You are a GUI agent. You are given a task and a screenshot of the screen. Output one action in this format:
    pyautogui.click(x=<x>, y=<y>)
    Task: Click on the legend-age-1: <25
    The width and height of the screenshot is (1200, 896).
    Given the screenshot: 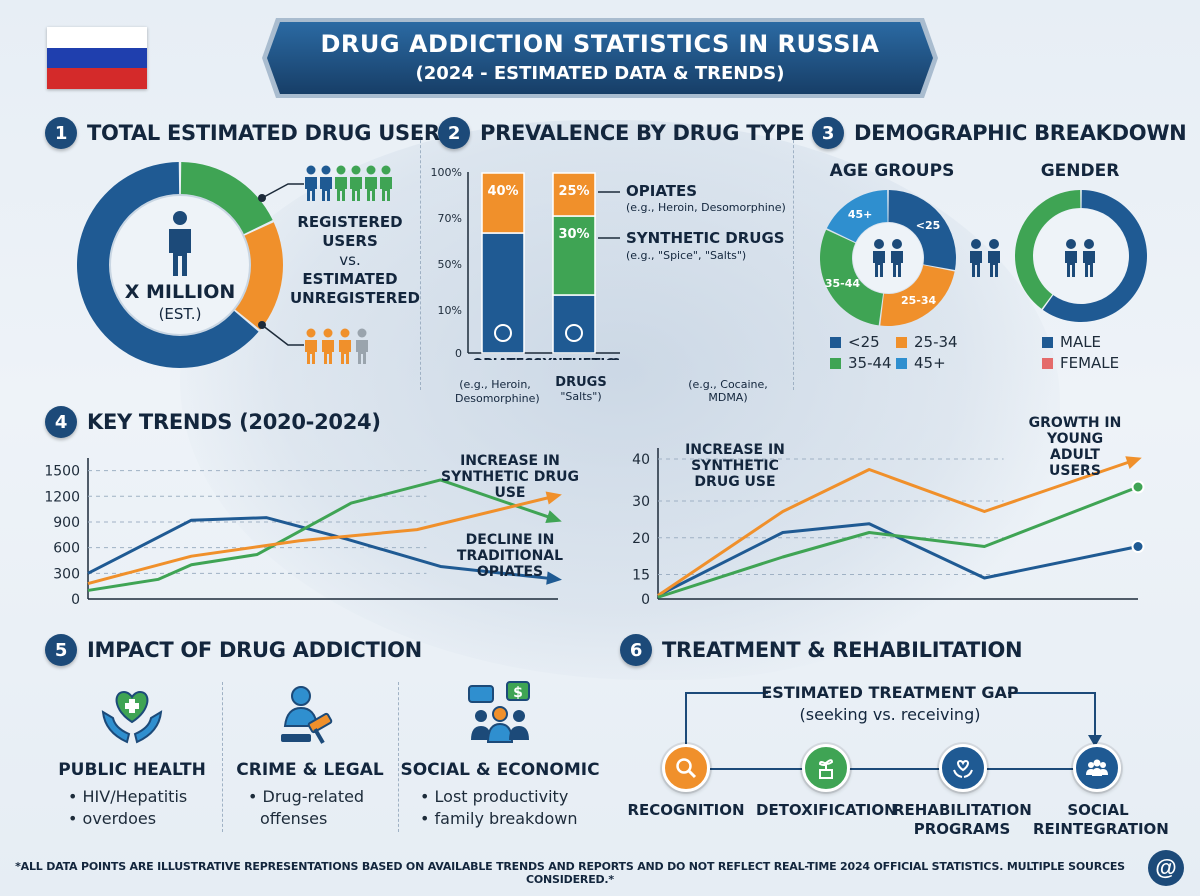 What is the action you would take?
    pyautogui.click(x=855, y=342)
    